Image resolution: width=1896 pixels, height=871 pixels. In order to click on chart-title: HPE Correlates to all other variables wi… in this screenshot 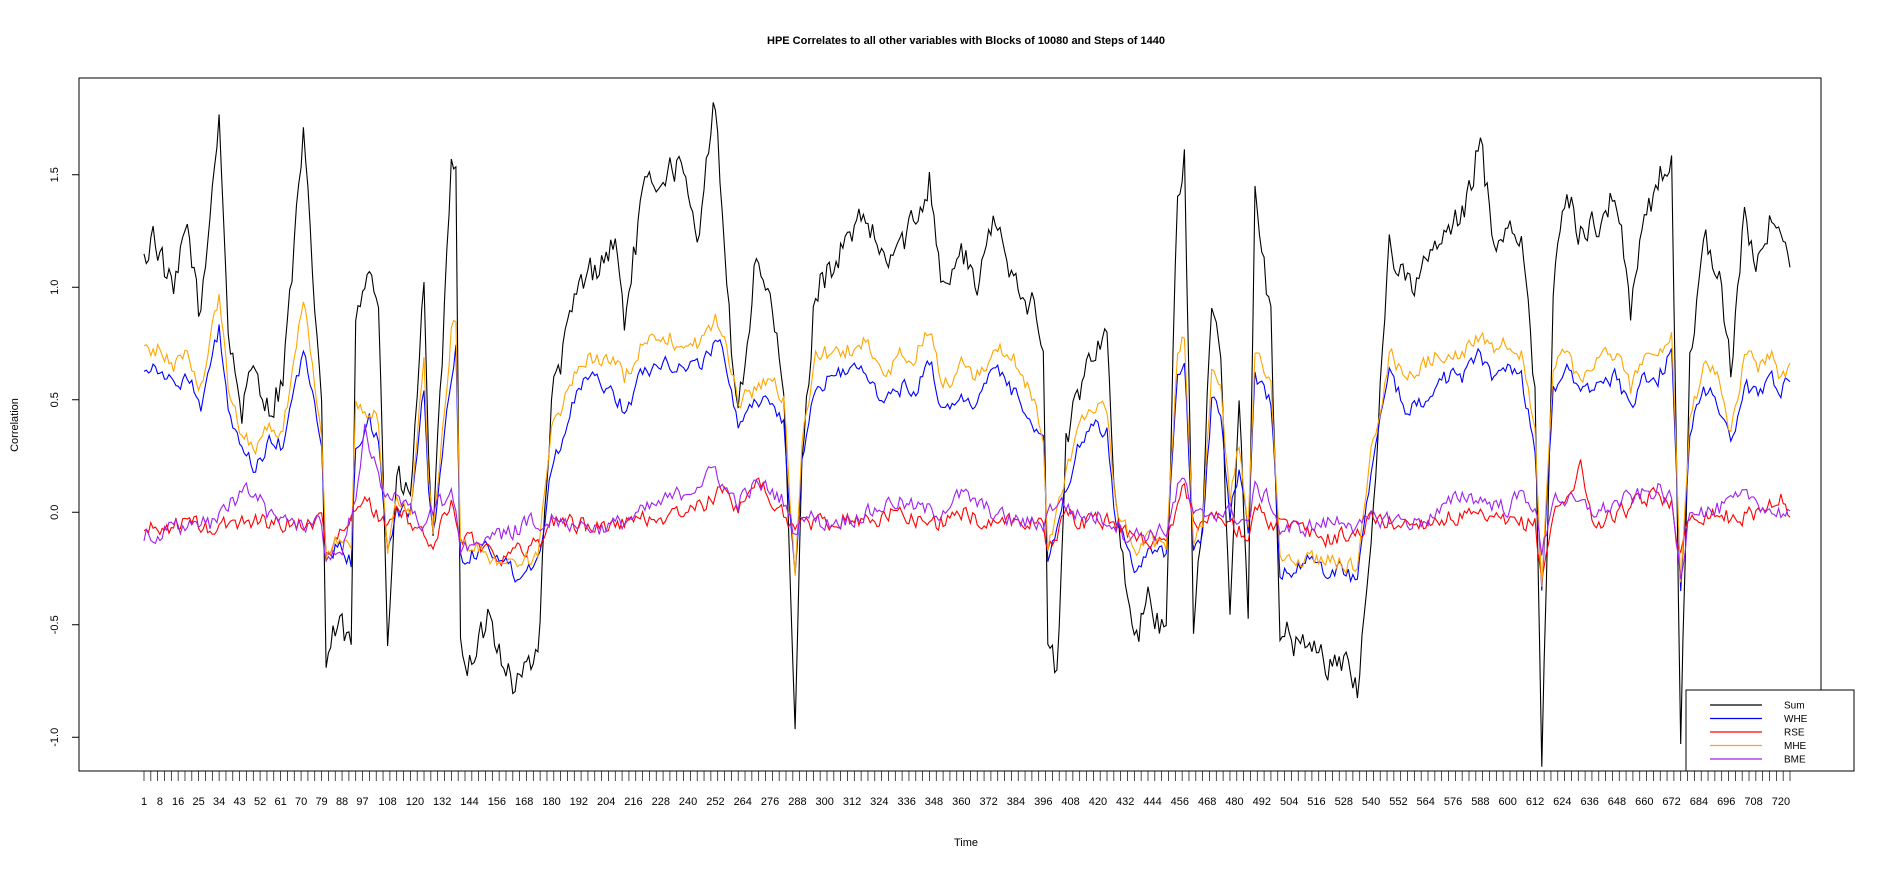, I will do `click(966, 41)`.